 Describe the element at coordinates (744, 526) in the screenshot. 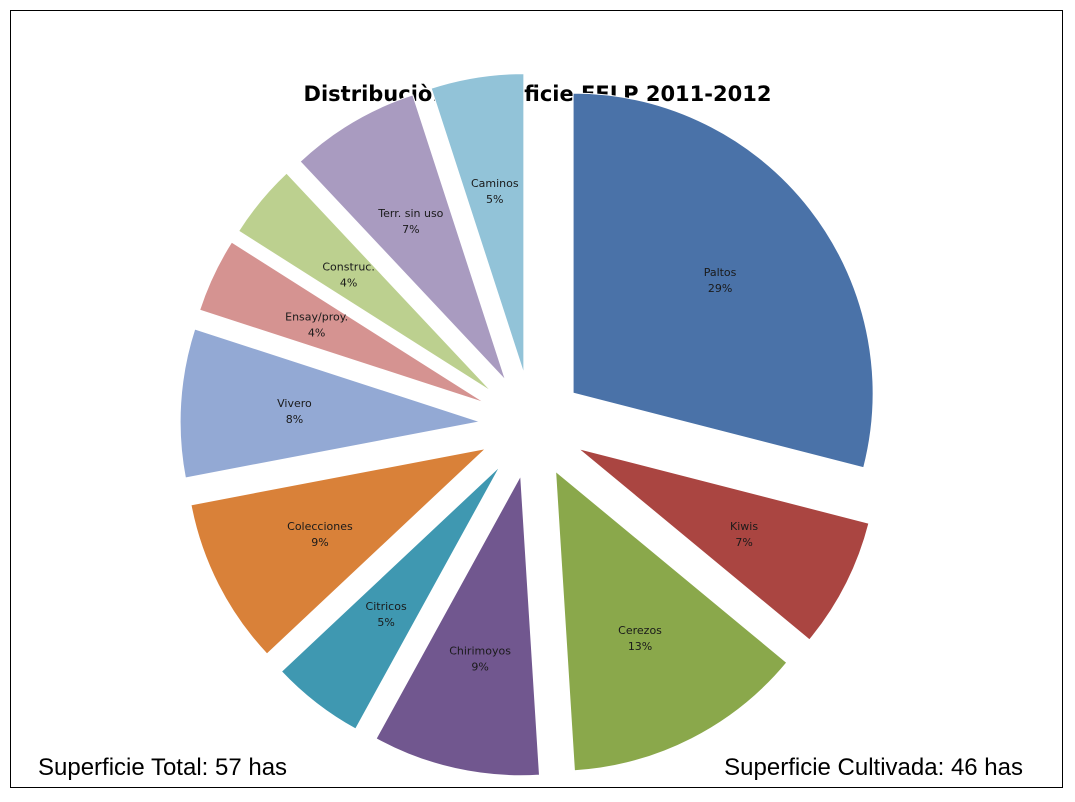

I see `slice-label: Kiwis` at that location.